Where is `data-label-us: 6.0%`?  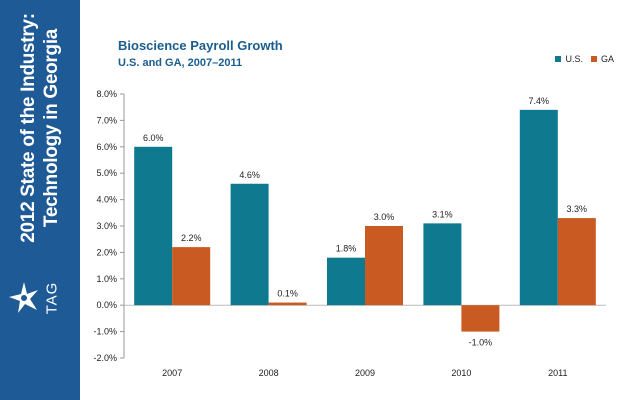 data-label-us: 6.0% is located at coordinates (153, 138).